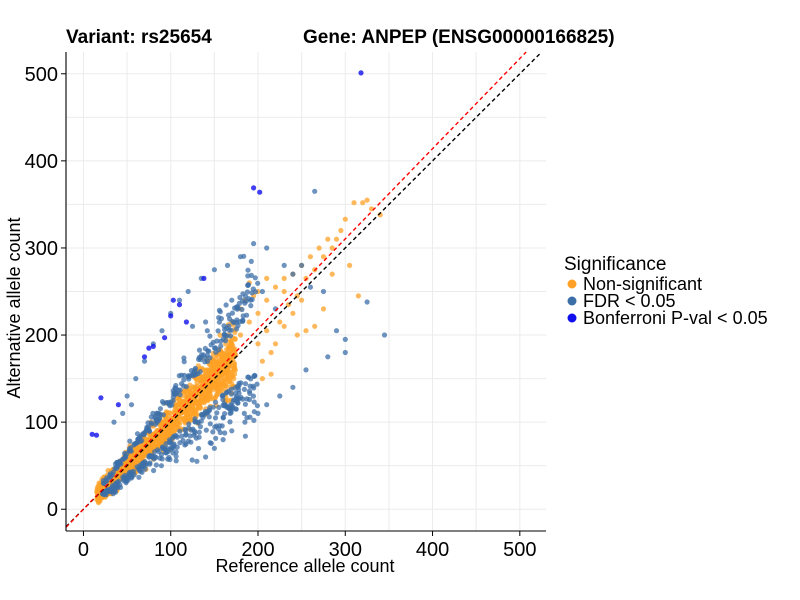 The width and height of the screenshot is (800, 600). Describe the element at coordinates (14, 307) in the screenshot. I see `y-axis-label: Alternative allele count` at that location.